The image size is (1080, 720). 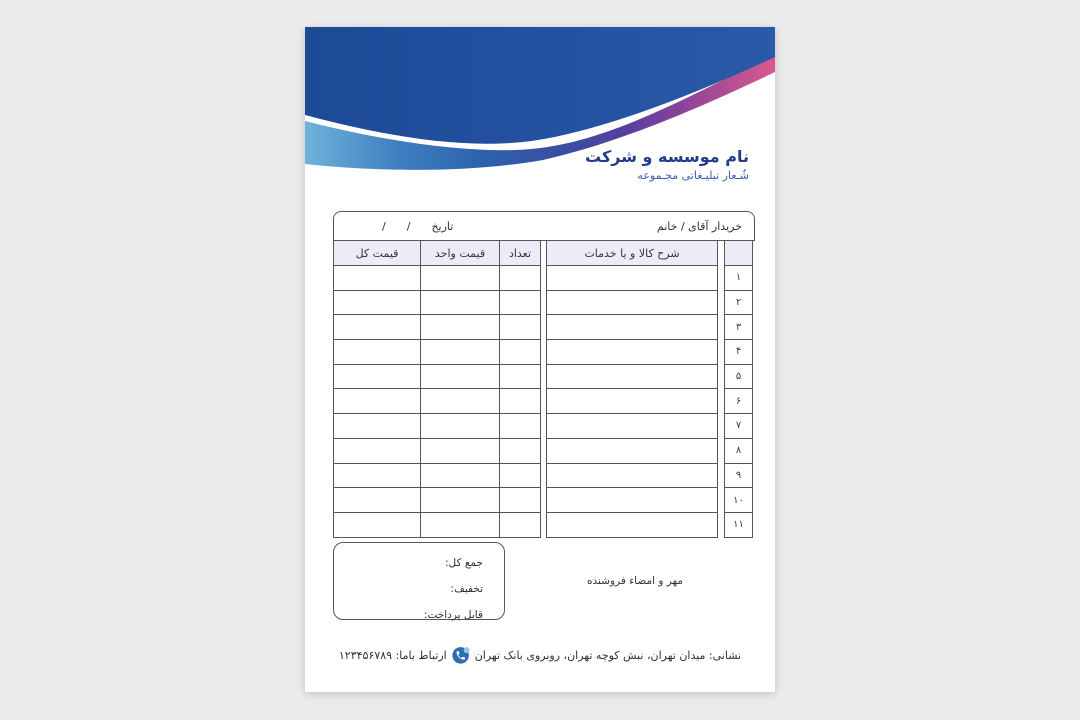 I want to click on phone-icon, so click(x=461, y=655).